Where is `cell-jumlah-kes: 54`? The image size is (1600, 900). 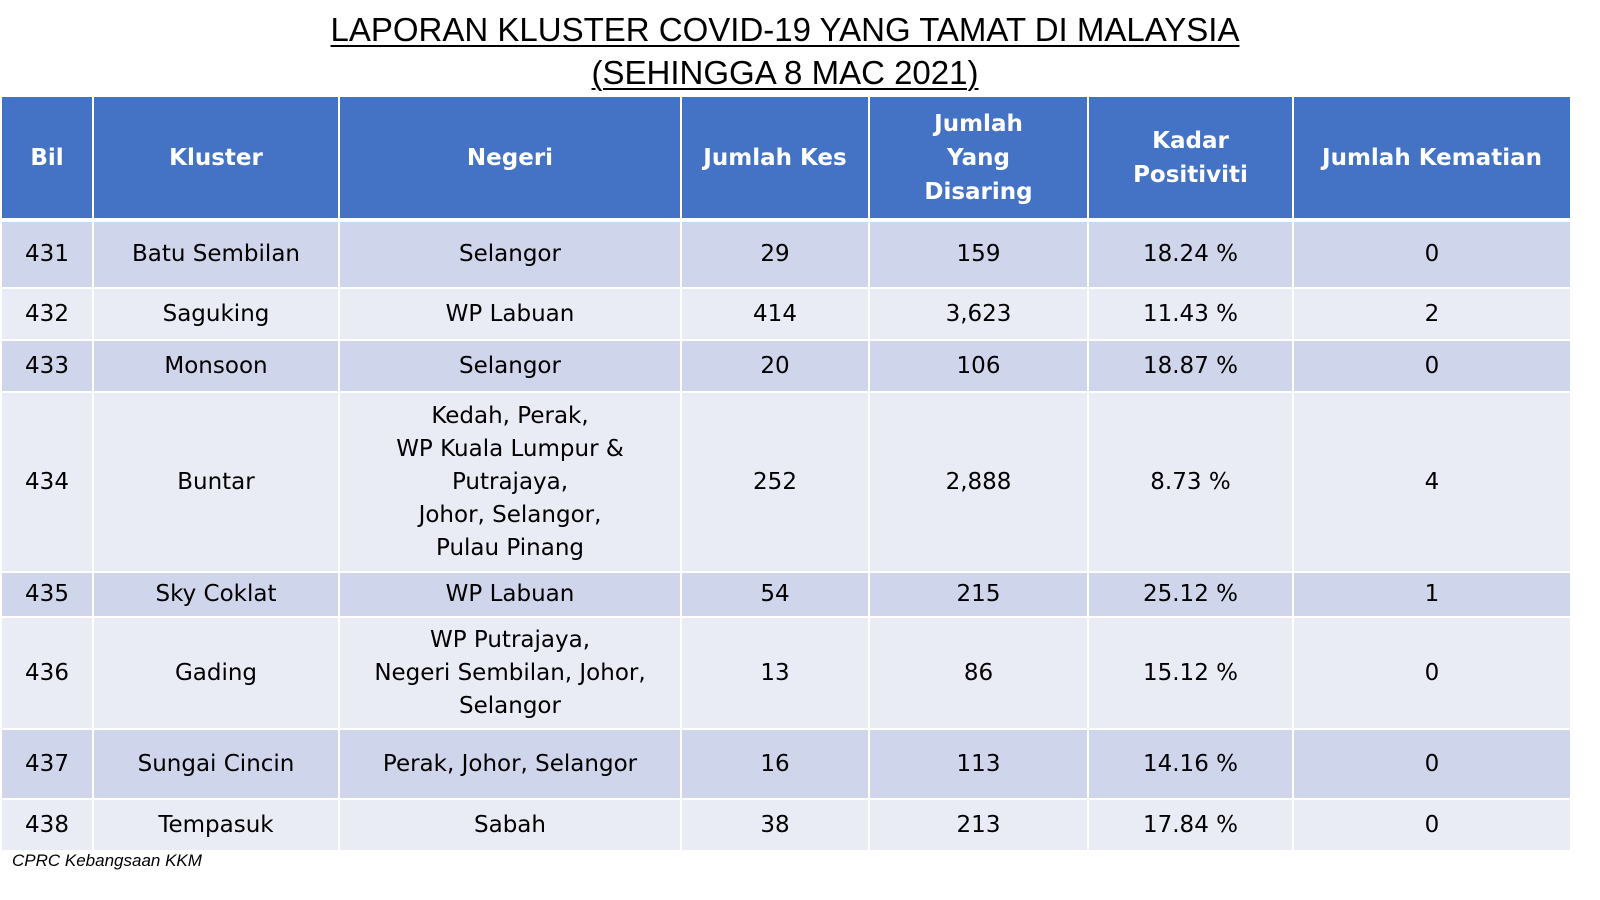
cell-jumlah-kes: 54 is located at coordinates (775, 594).